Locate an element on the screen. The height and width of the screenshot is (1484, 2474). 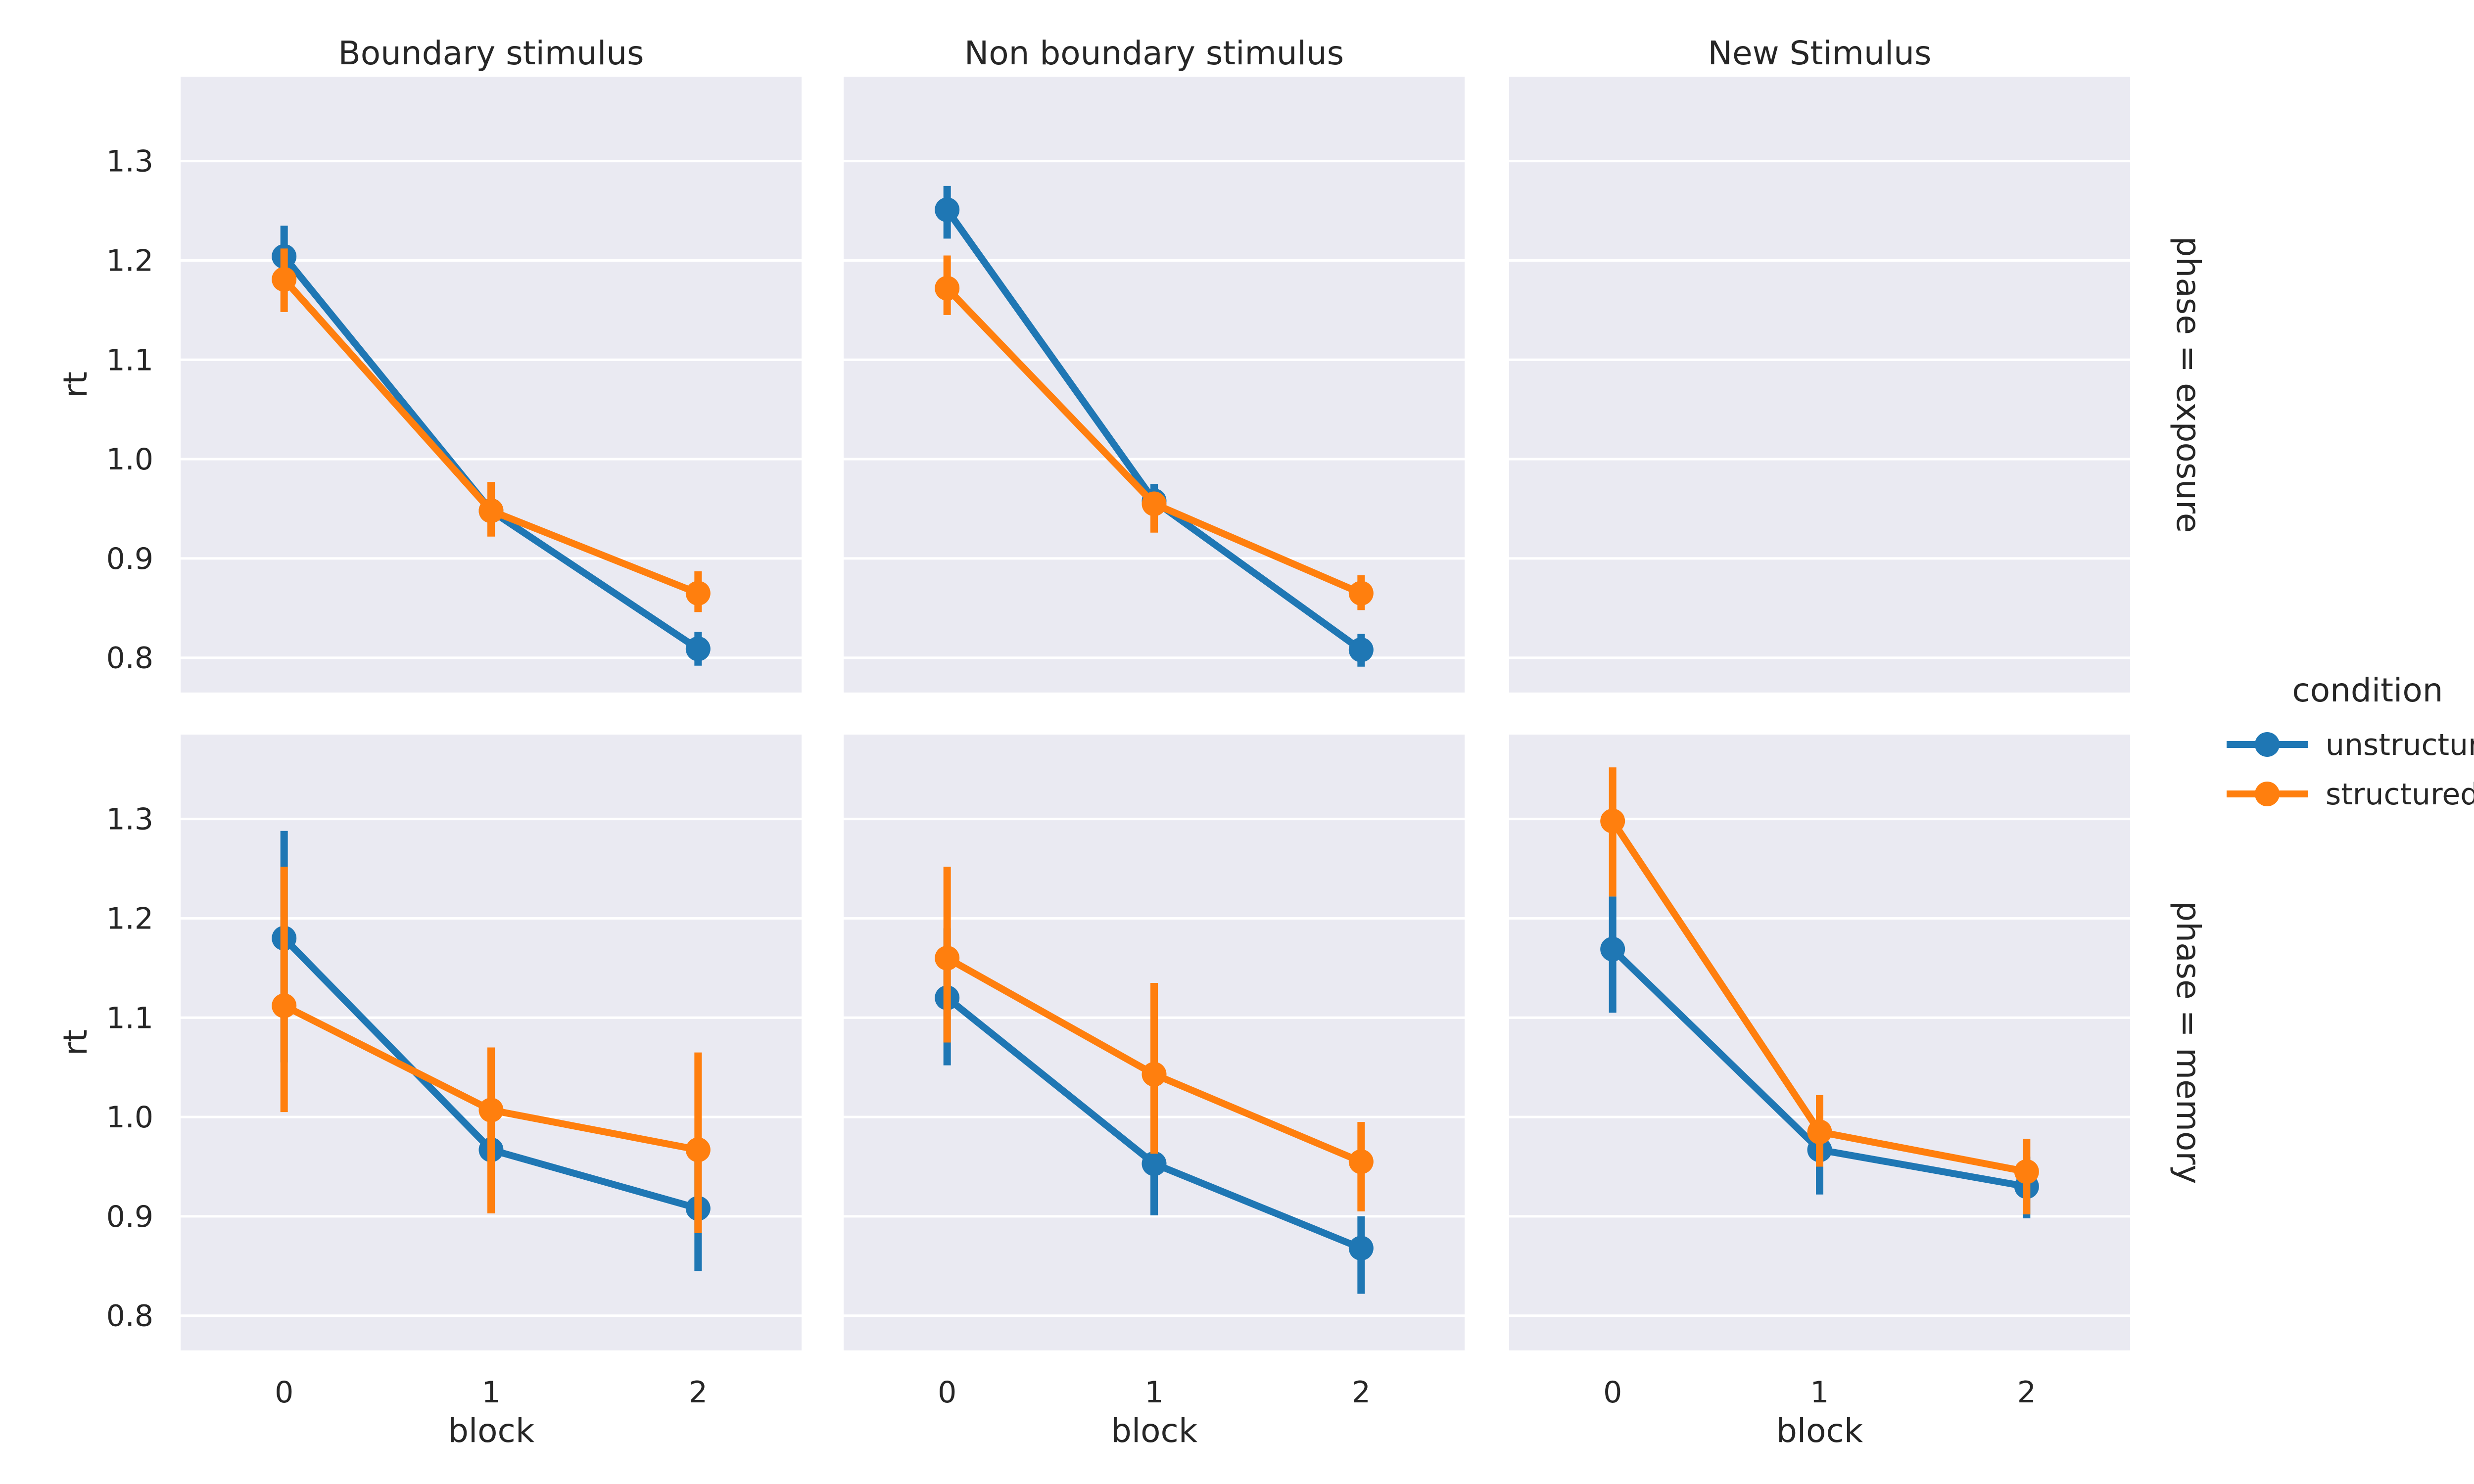
legend-entry-structured: structured is located at coordinates (2351, 794).